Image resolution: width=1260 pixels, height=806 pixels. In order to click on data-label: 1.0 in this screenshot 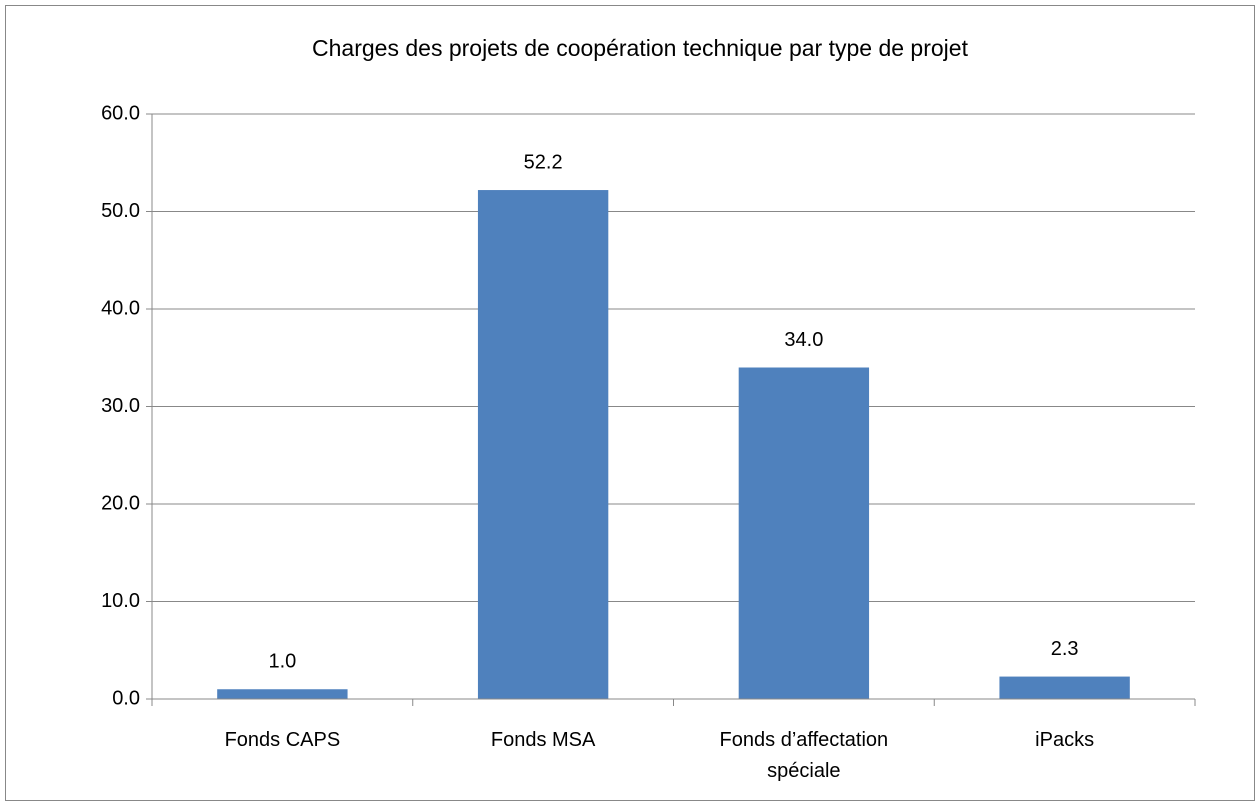, I will do `click(282, 662)`.